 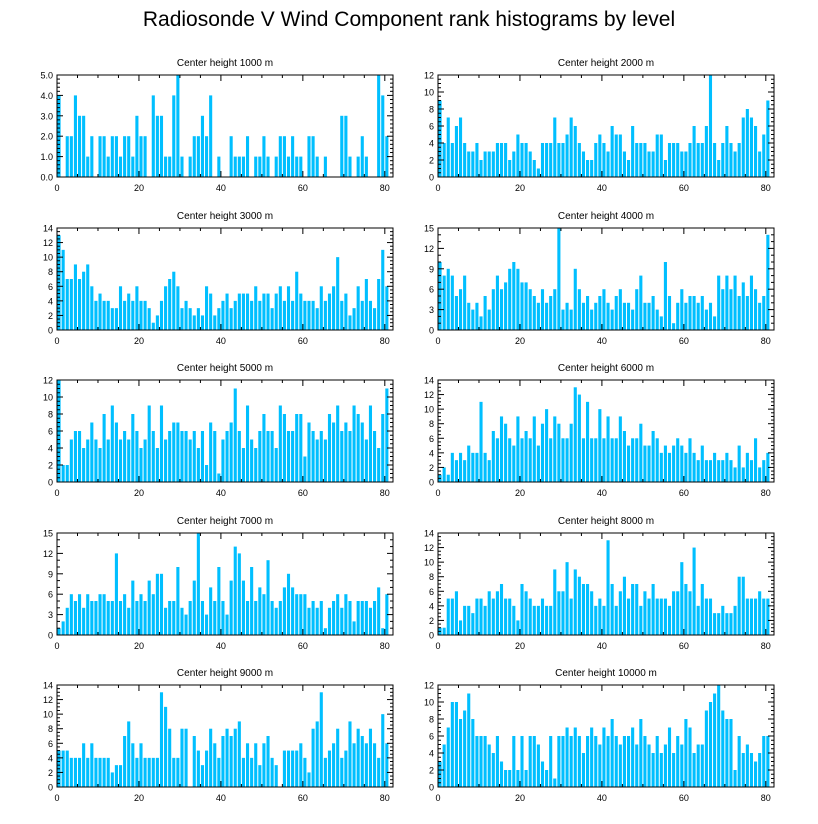 I want to click on panel-title: Center height 10000 m, so click(x=606, y=673).